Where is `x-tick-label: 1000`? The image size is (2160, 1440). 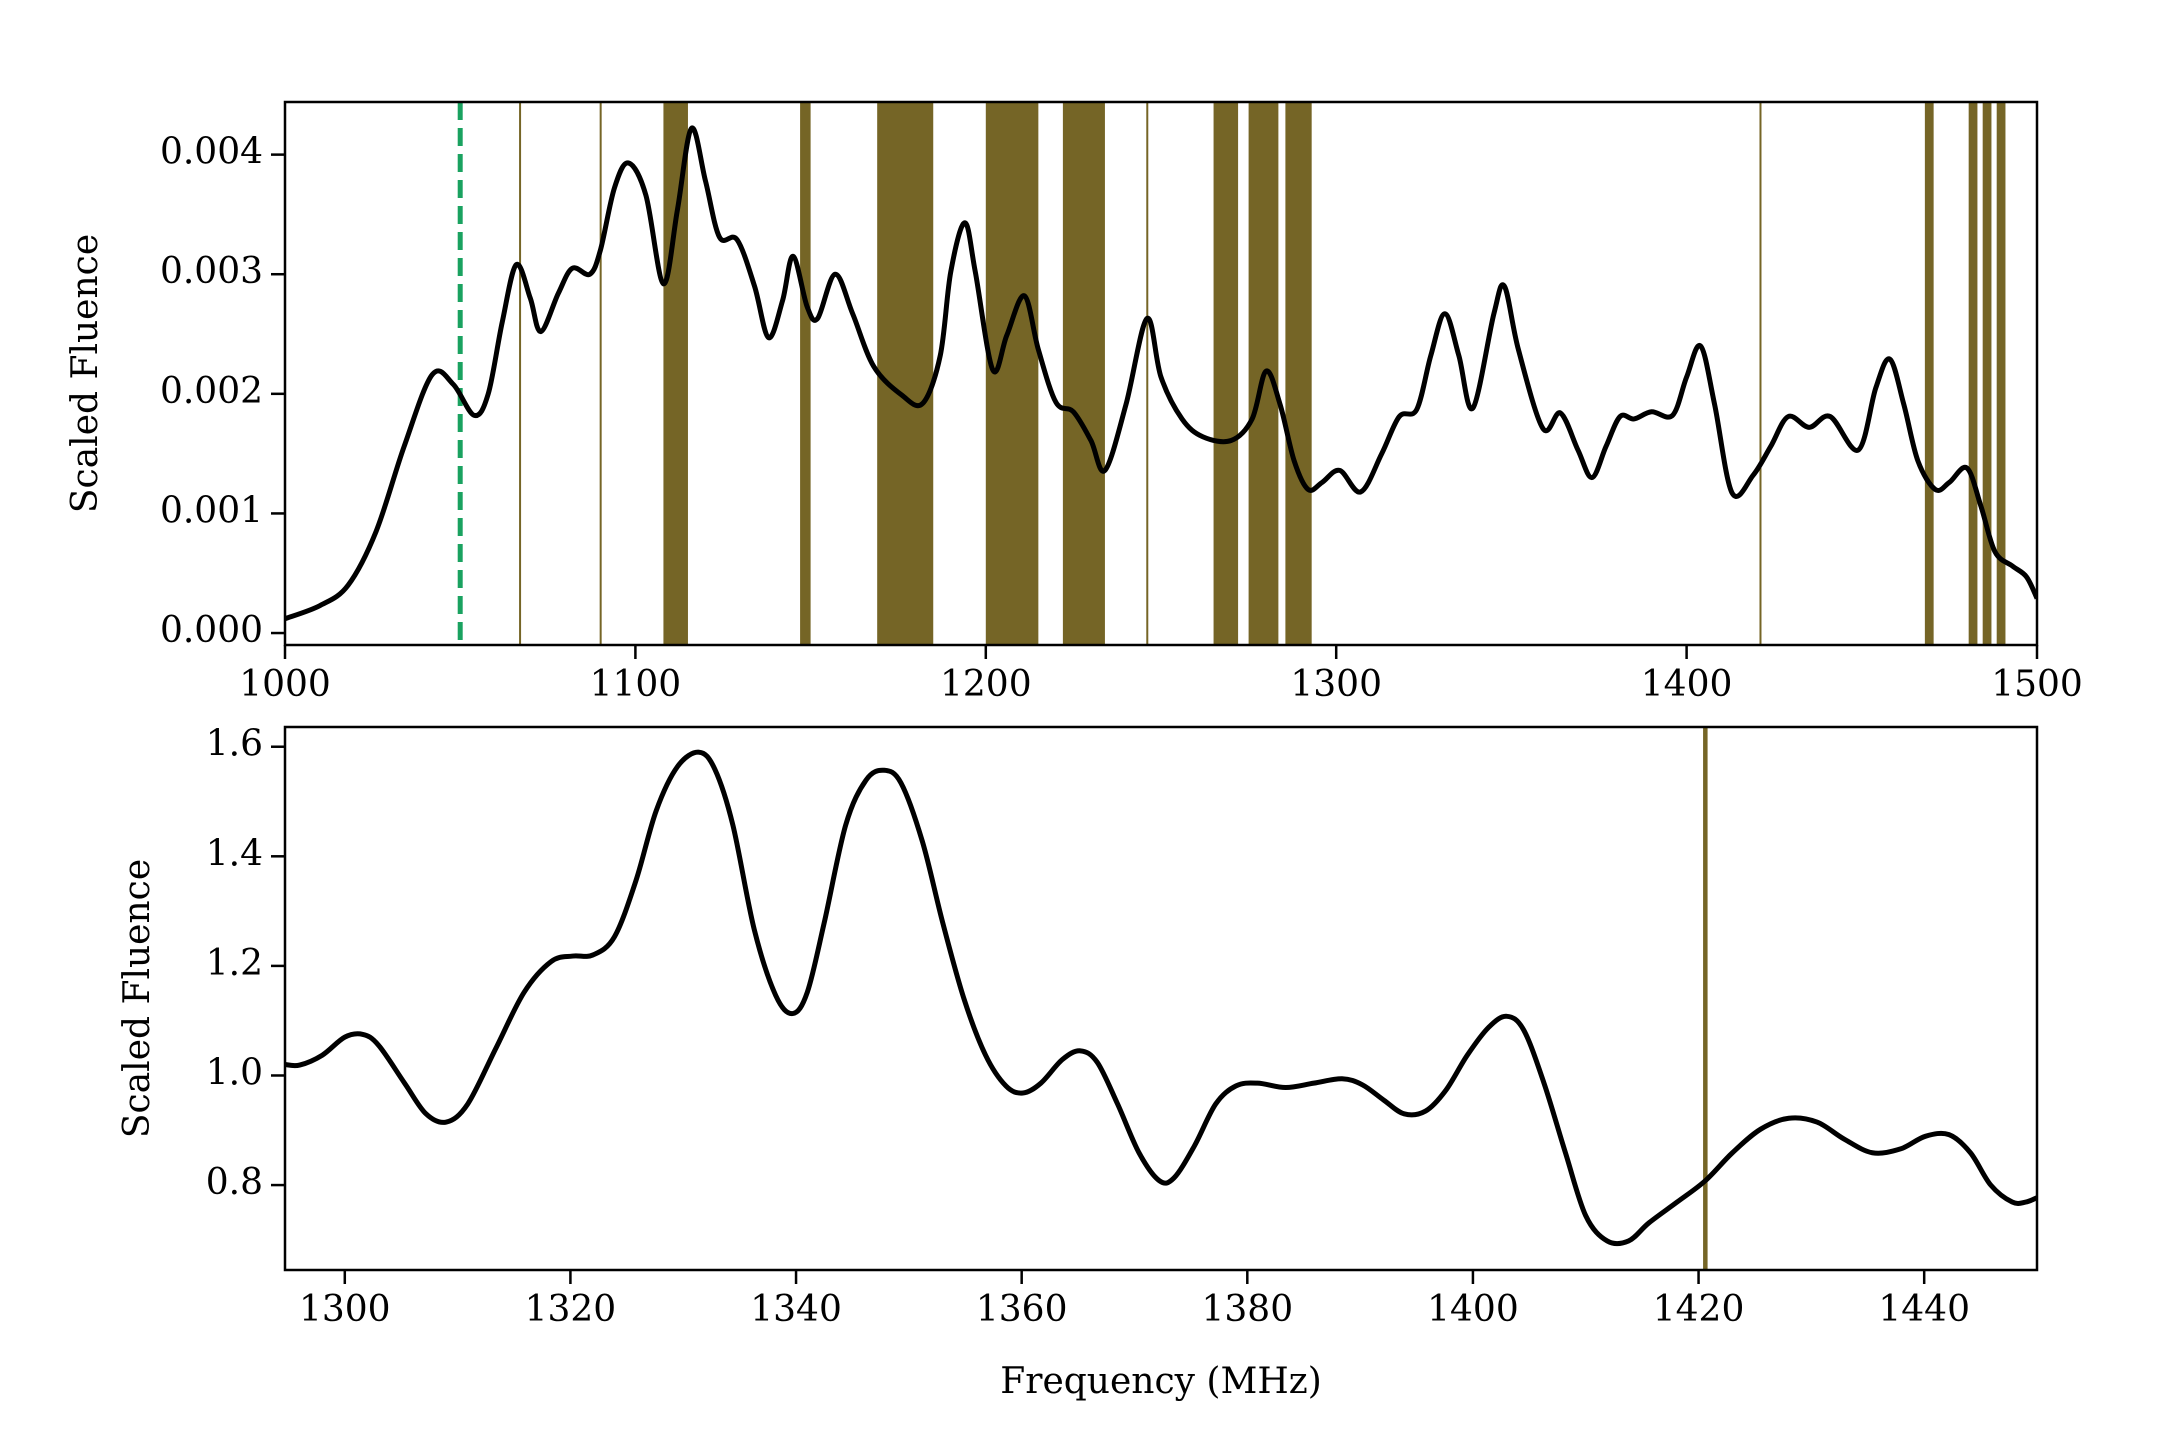 x-tick-label: 1000 is located at coordinates (285, 684).